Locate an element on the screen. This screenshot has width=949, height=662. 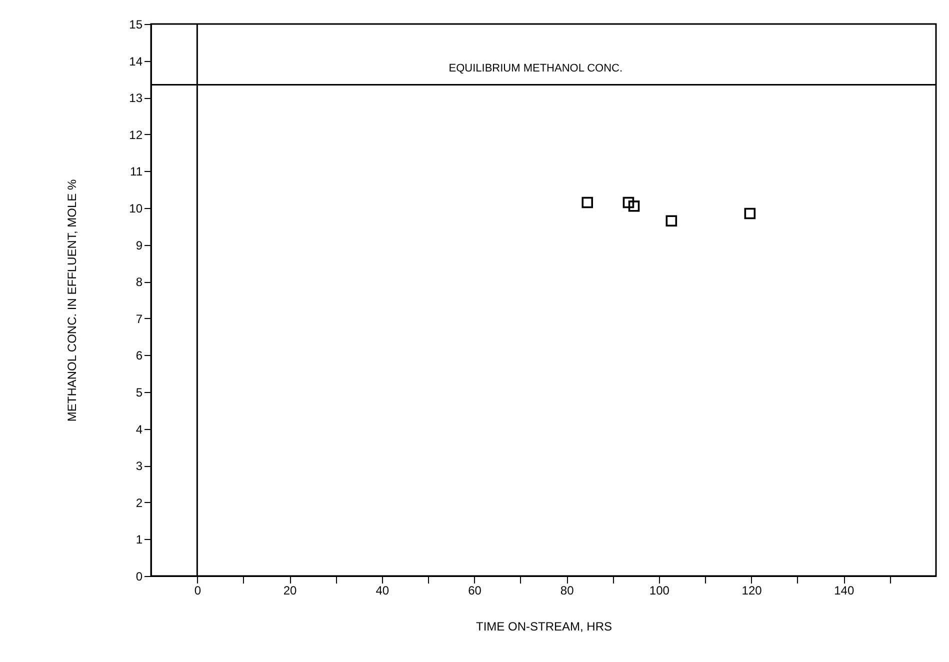
y-tick-label: 10 is located at coordinates (136, 209).